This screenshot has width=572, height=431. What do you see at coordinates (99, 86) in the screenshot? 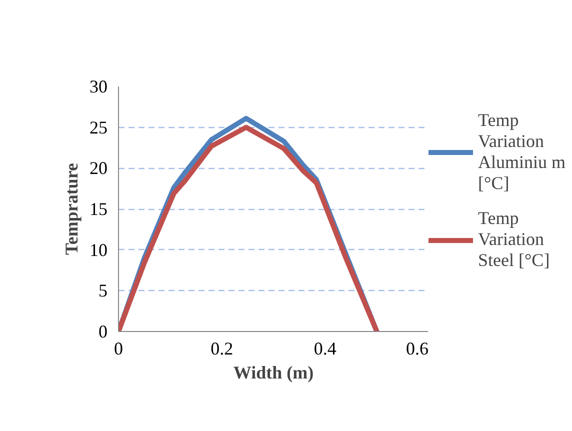
I see `y-tick-label: 30` at bounding box center [99, 86].